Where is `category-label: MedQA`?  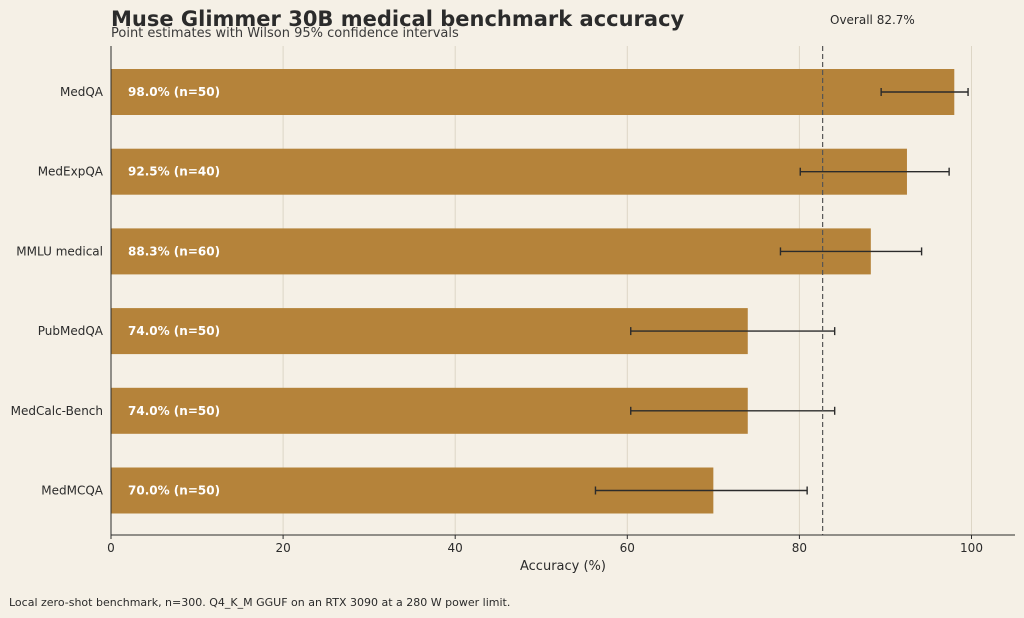 category-label: MedQA is located at coordinates (82, 92).